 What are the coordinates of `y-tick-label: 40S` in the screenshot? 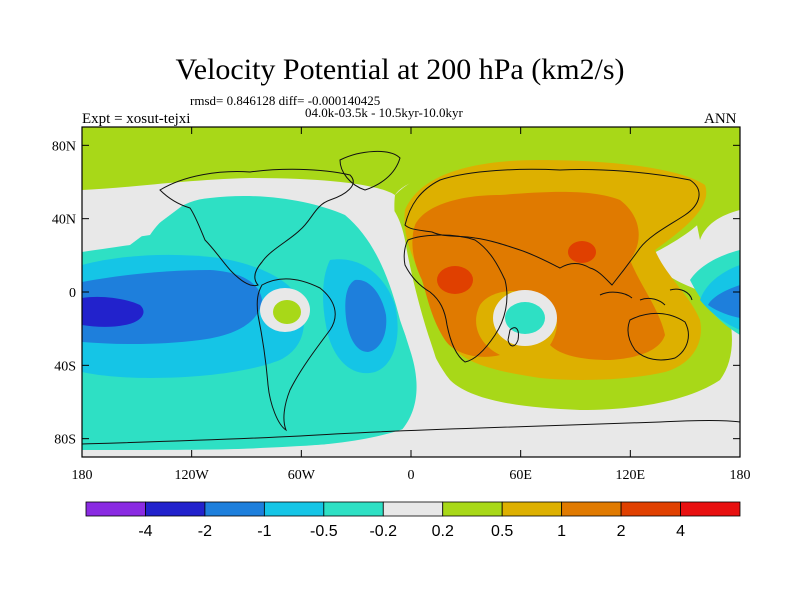 It's located at (65, 366).